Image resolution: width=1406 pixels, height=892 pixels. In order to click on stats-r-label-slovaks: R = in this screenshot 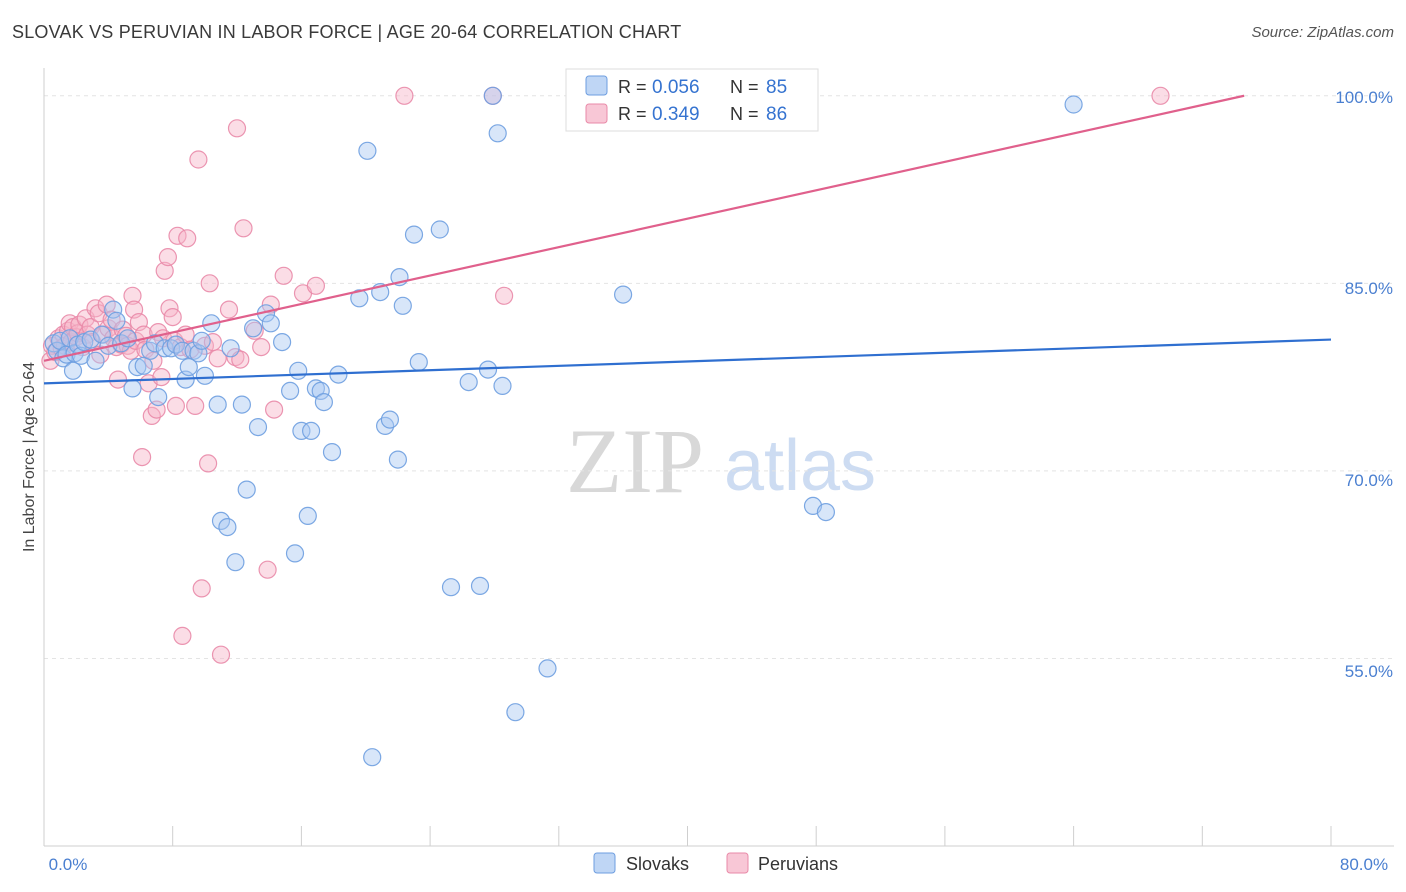, I will do `click(632, 87)`.